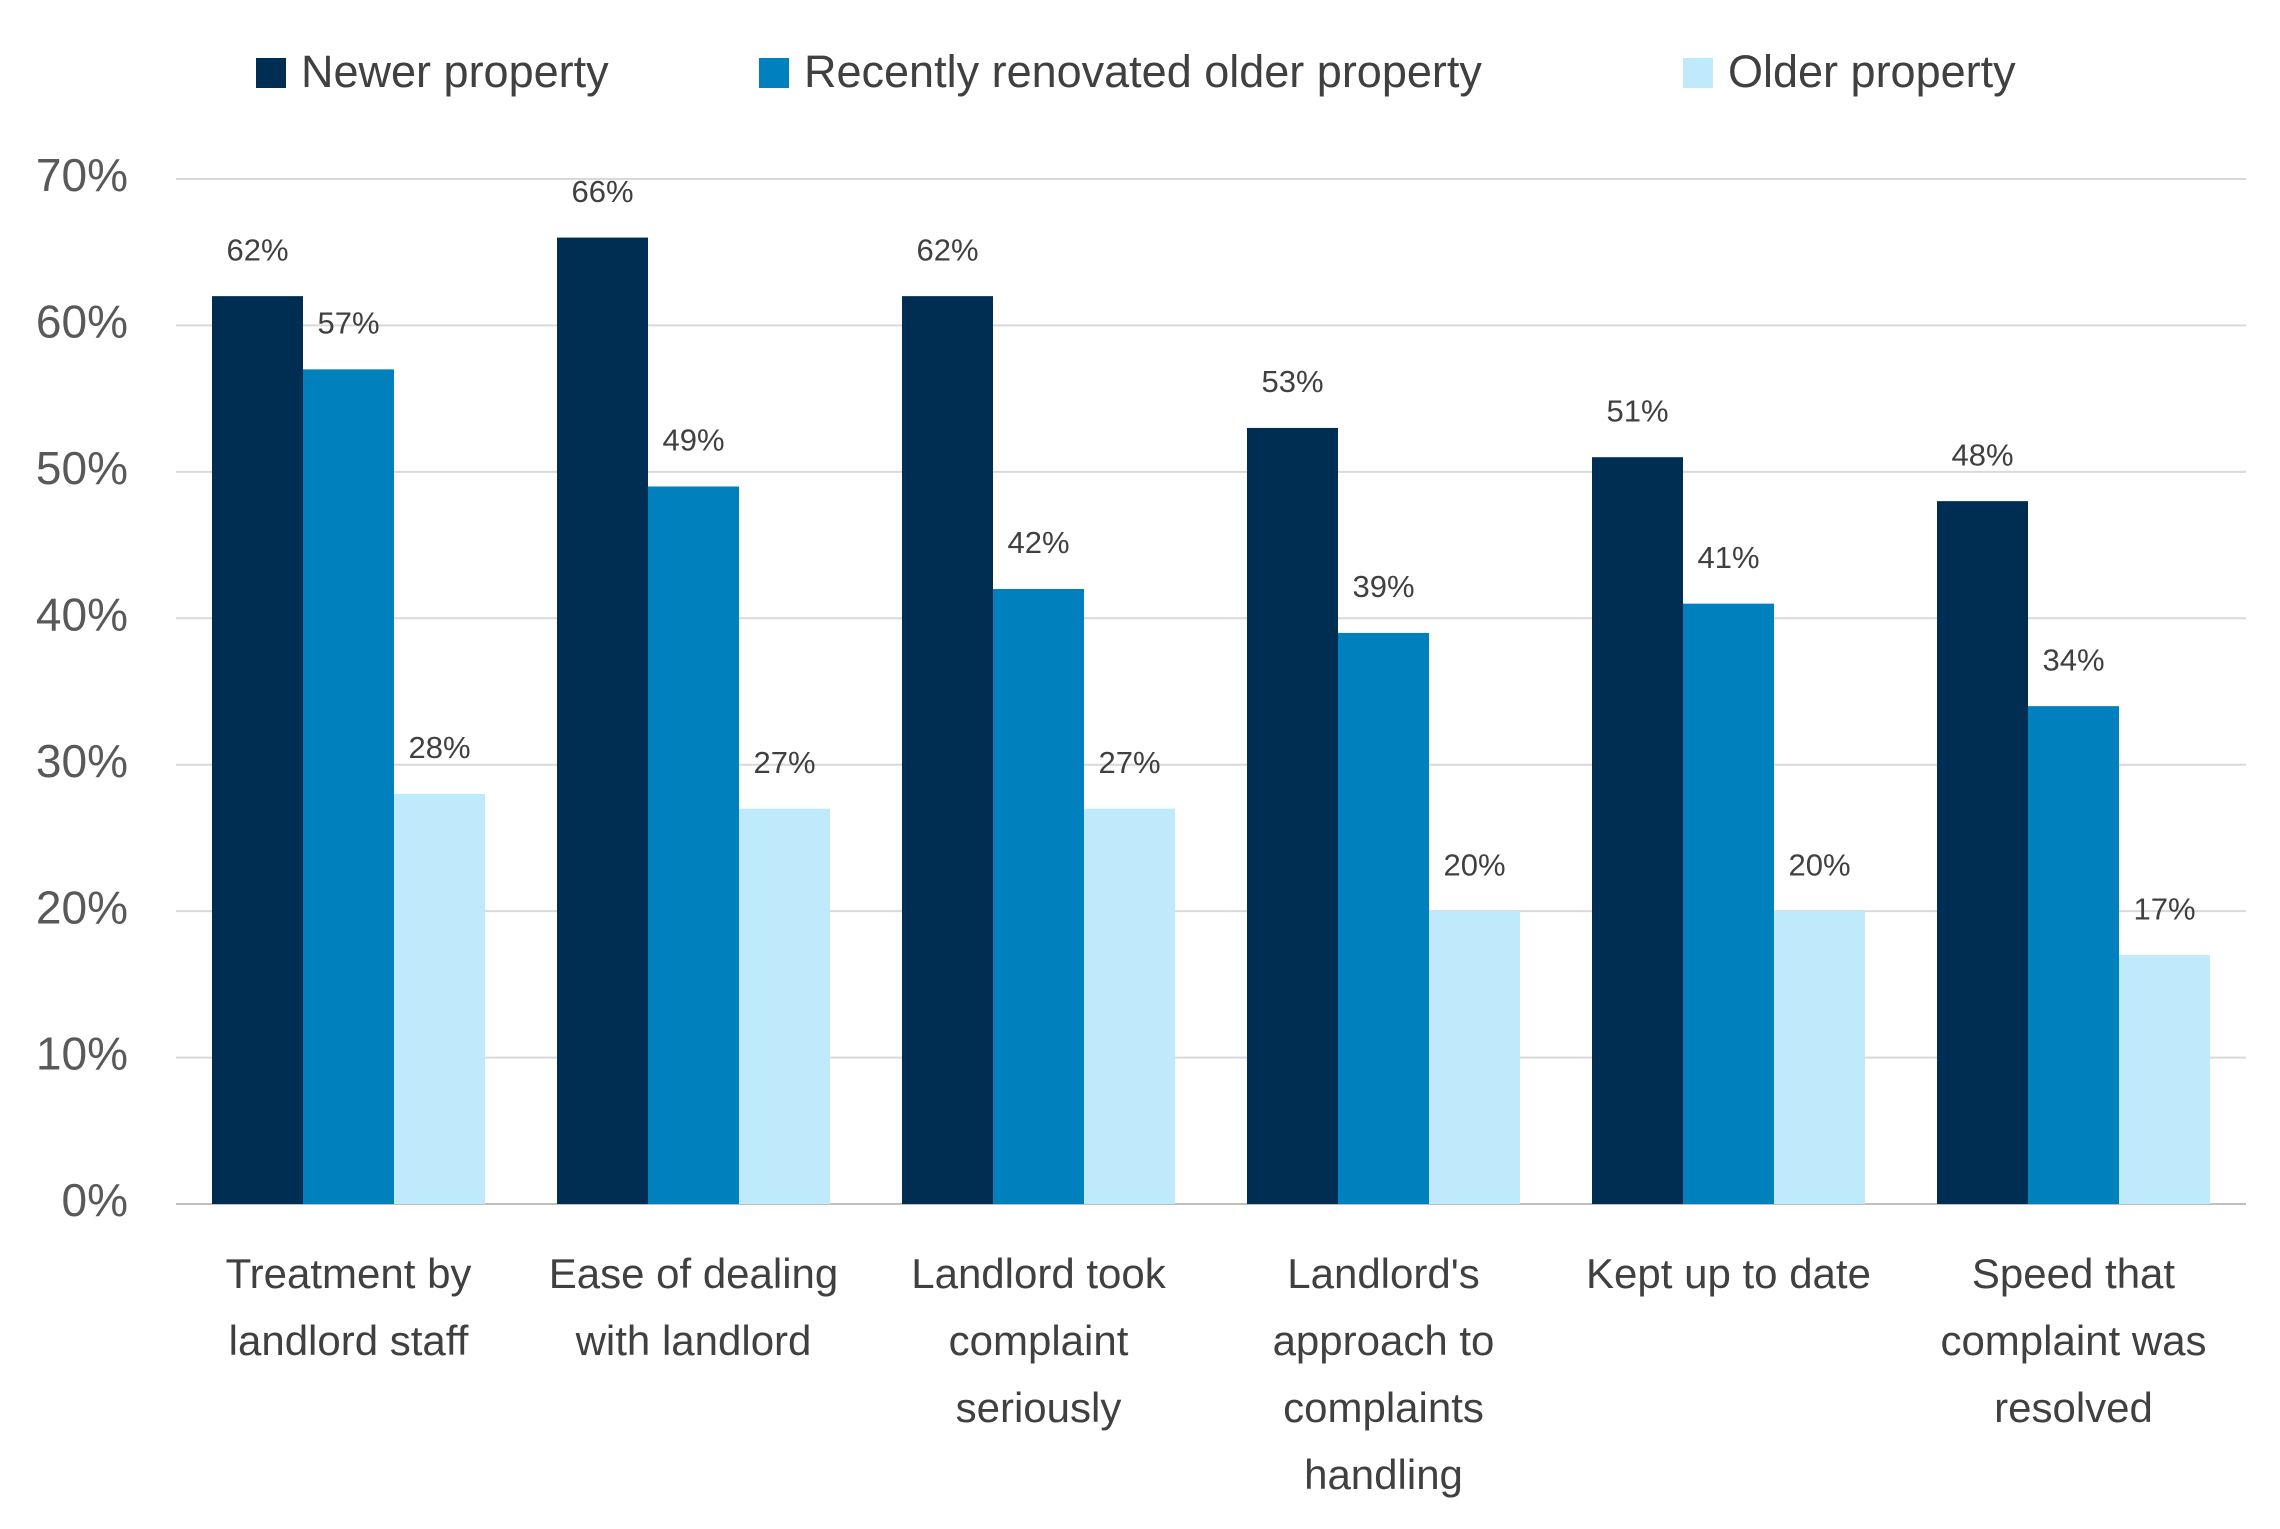 The image size is (2280, 1529). Describe the element at coordinates (1728, 557) in the screenshot. I see `value-label: 41%` at that location.